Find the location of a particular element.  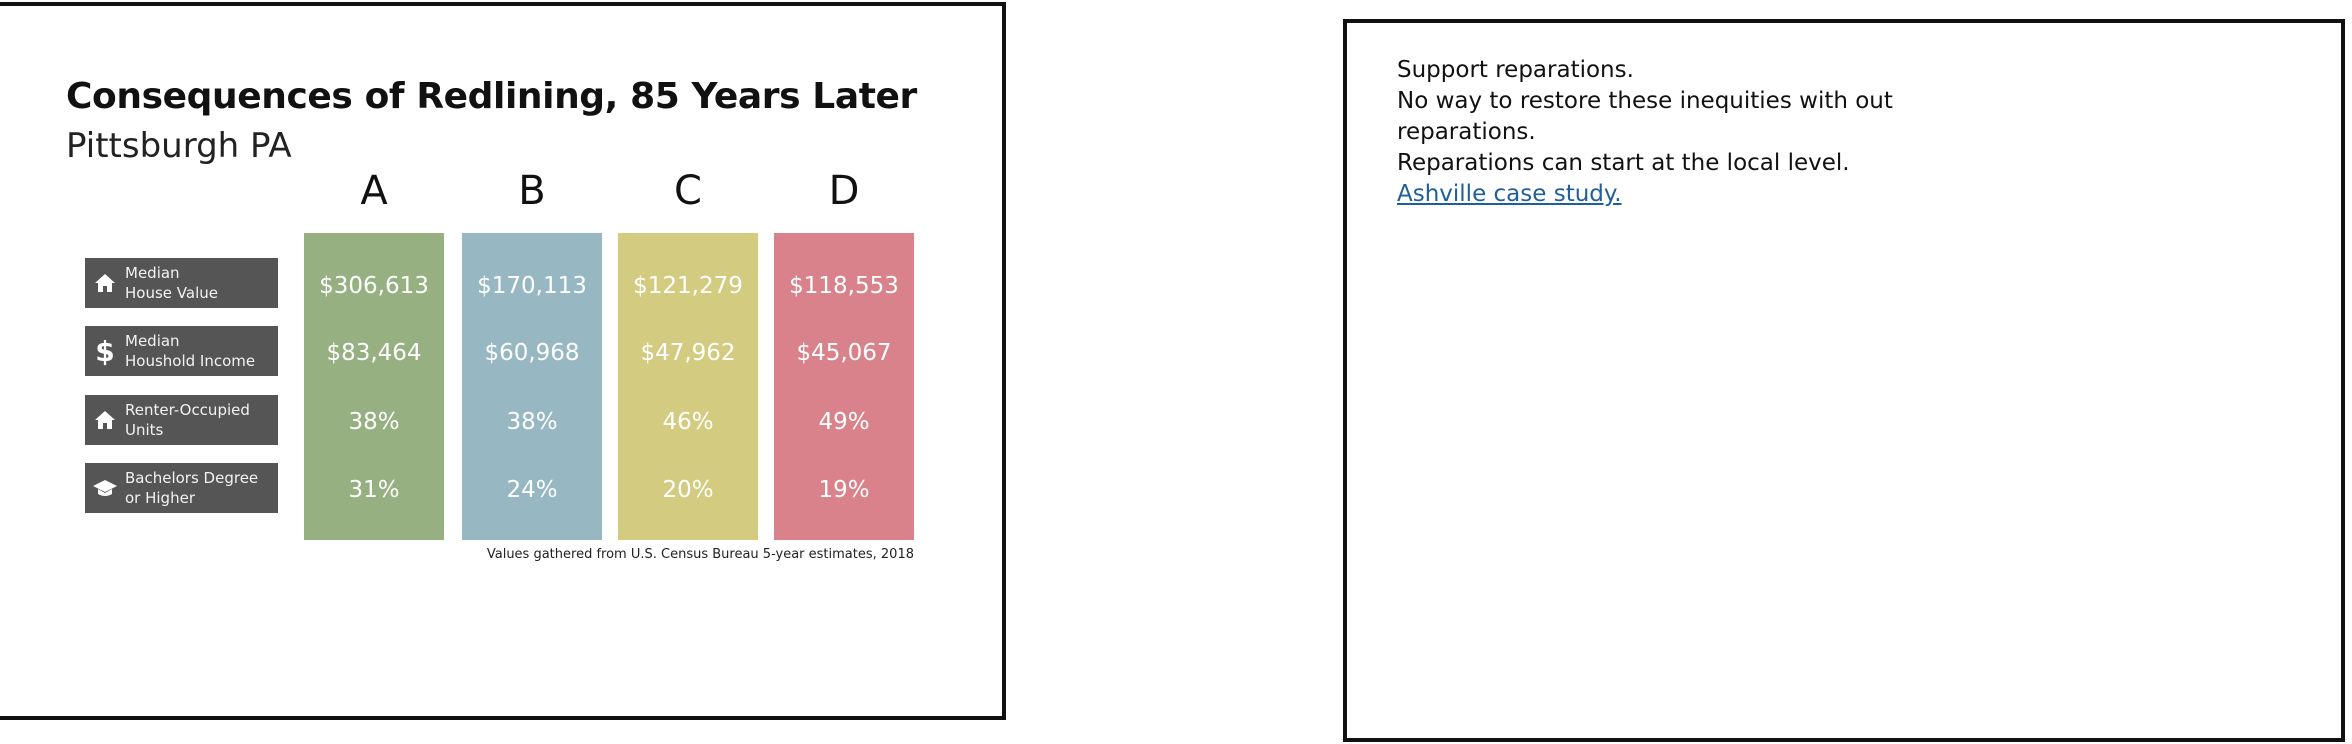

value-cell: $306,613 is located at coordinates (374, 286).